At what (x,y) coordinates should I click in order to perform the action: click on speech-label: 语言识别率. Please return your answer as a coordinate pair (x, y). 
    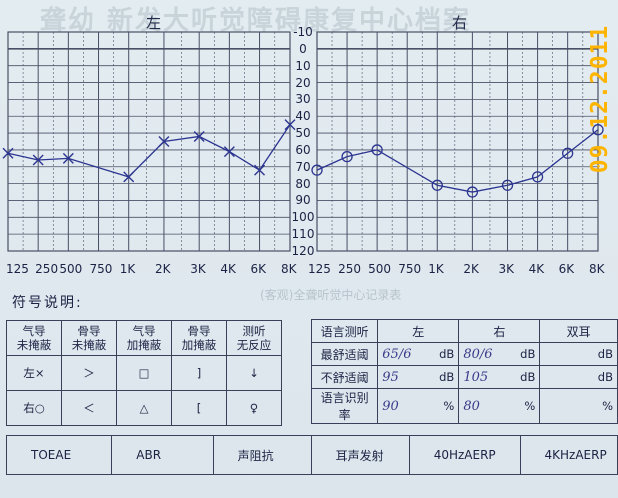
    Looking at the image, I should click on (344, 406).